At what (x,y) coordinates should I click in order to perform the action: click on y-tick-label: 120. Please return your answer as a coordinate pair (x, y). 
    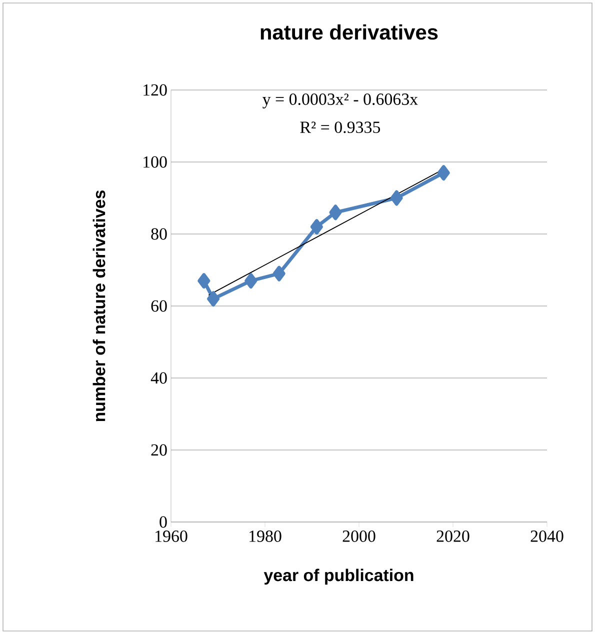
    Looking at the image, I should click on (155, 90).